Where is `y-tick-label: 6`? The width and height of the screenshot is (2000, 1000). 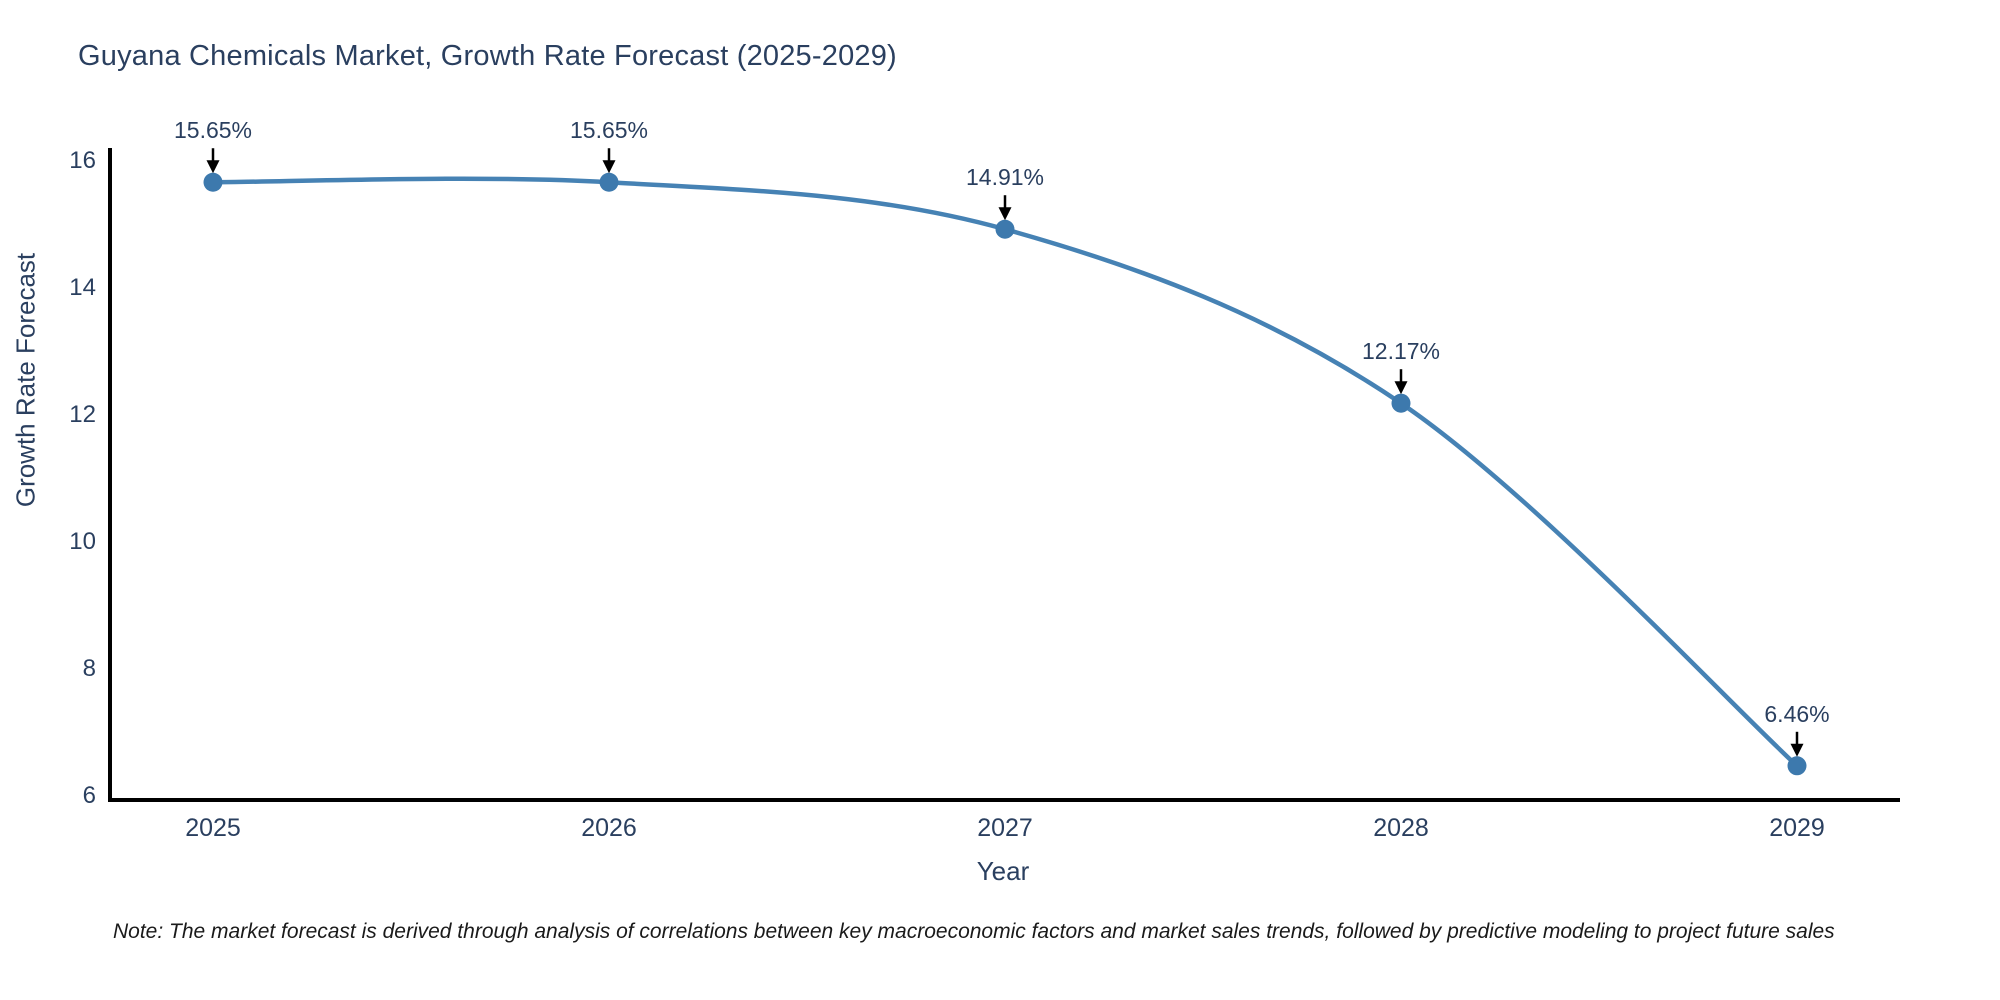
y-tick-label: 6 is located at coordinates (89, 795).